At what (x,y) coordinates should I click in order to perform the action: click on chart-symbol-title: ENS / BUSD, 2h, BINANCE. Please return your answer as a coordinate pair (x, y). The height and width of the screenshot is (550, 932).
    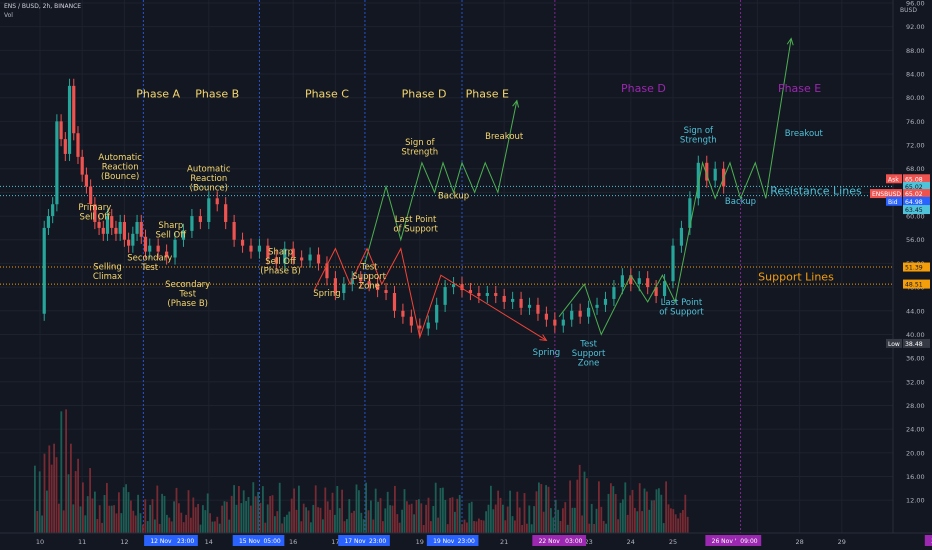
    Looking at the image, I should click on (43, 6).